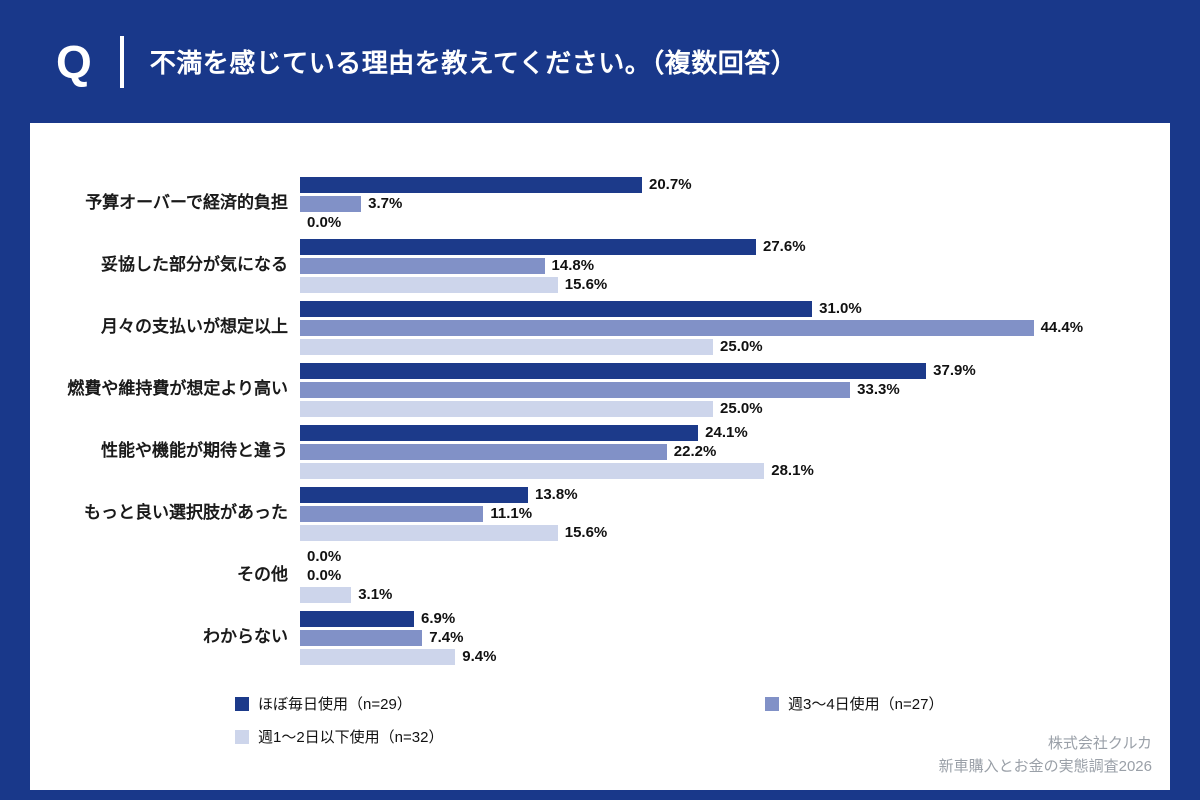 Image resolution: width=1200 pixels, height=800 pixels. What do you see at coordinates (194, 451) in the screenshot?
I see `category-label: 性能や機能が期待と違う` at bounding box center [194, 451].